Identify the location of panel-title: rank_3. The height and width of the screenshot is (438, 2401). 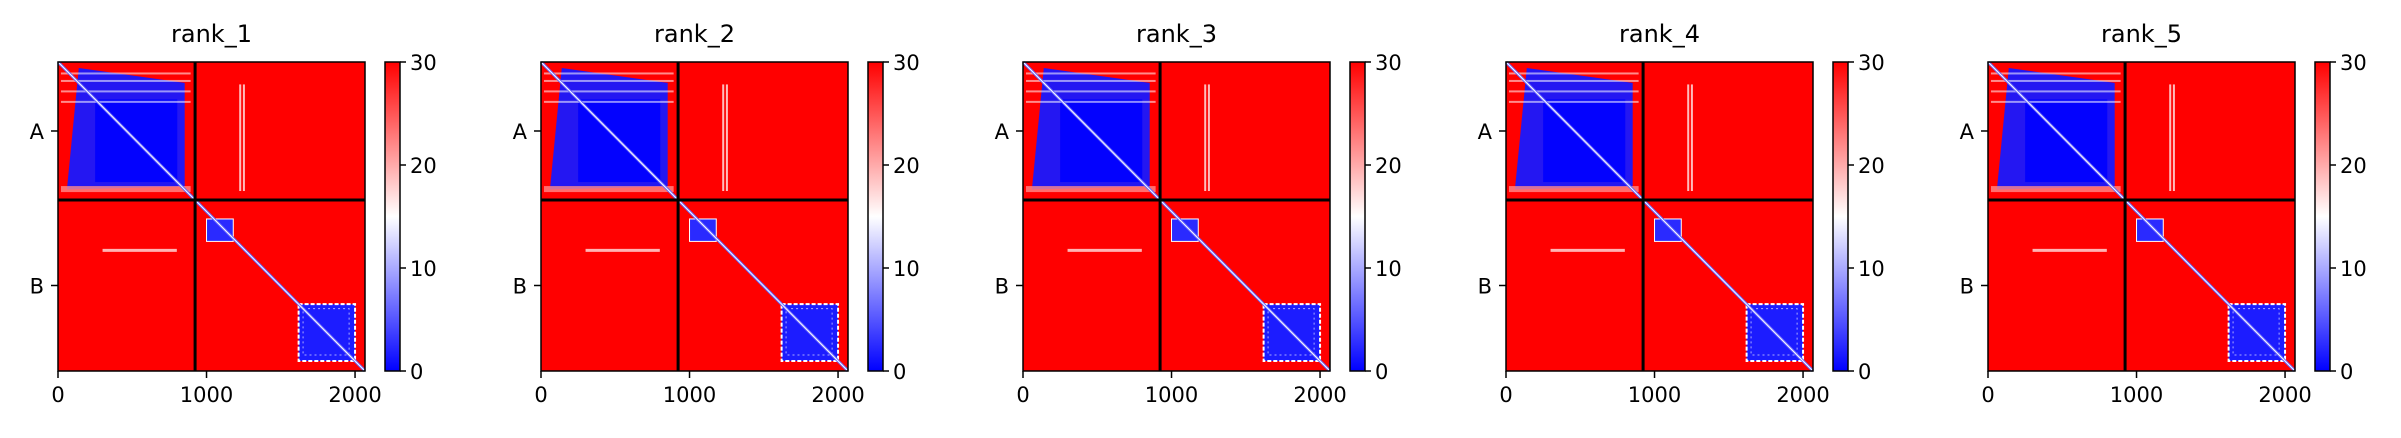
(1176, 34).